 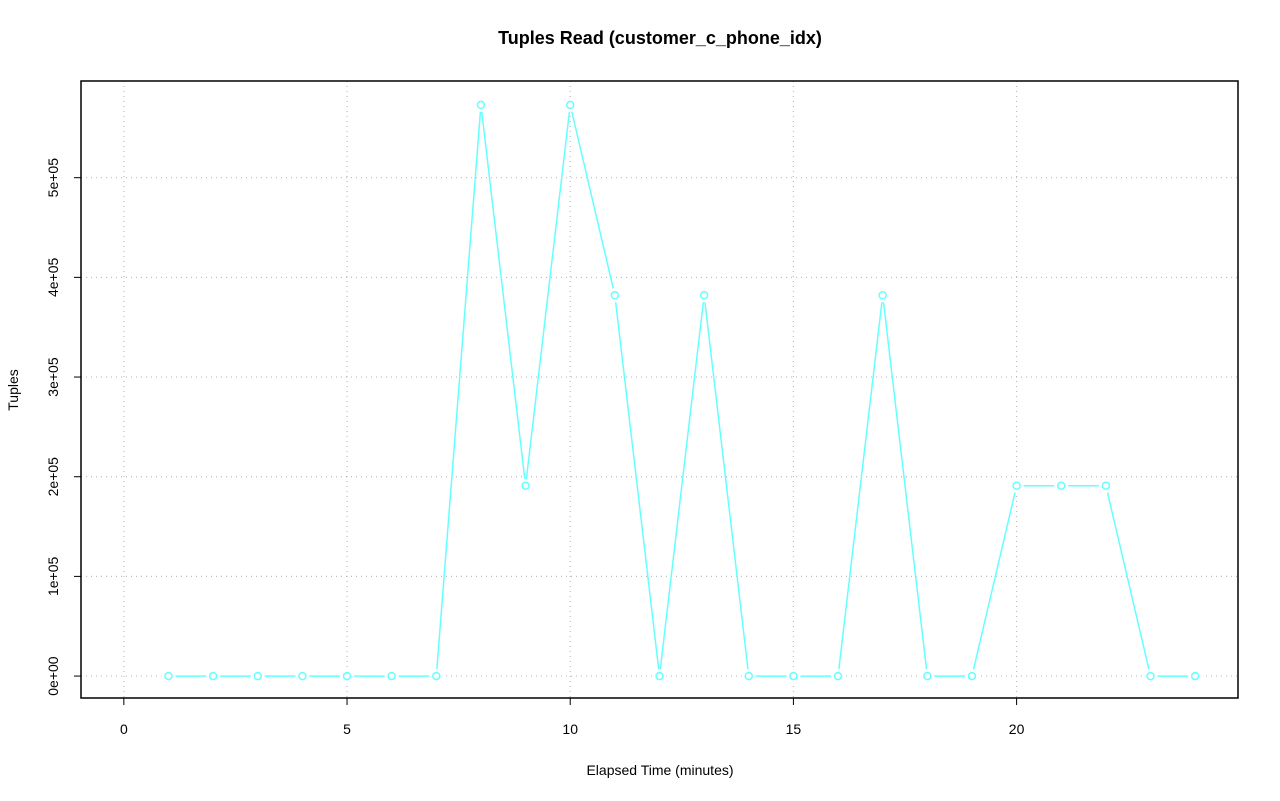 I want to click on x-tick-label: 5, so click(x=347, y=729).